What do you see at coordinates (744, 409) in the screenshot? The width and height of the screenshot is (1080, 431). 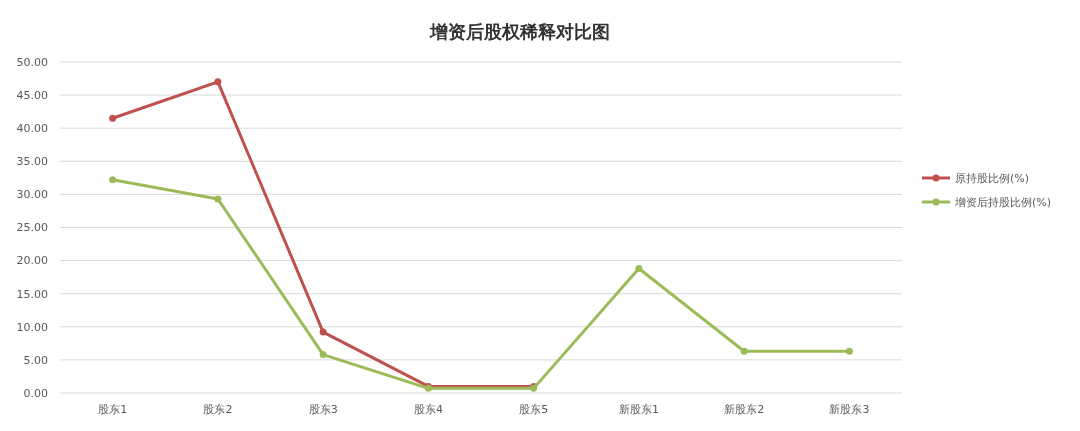 I see `x-tick-label: 新股东2` at bounding box center [744, 409].